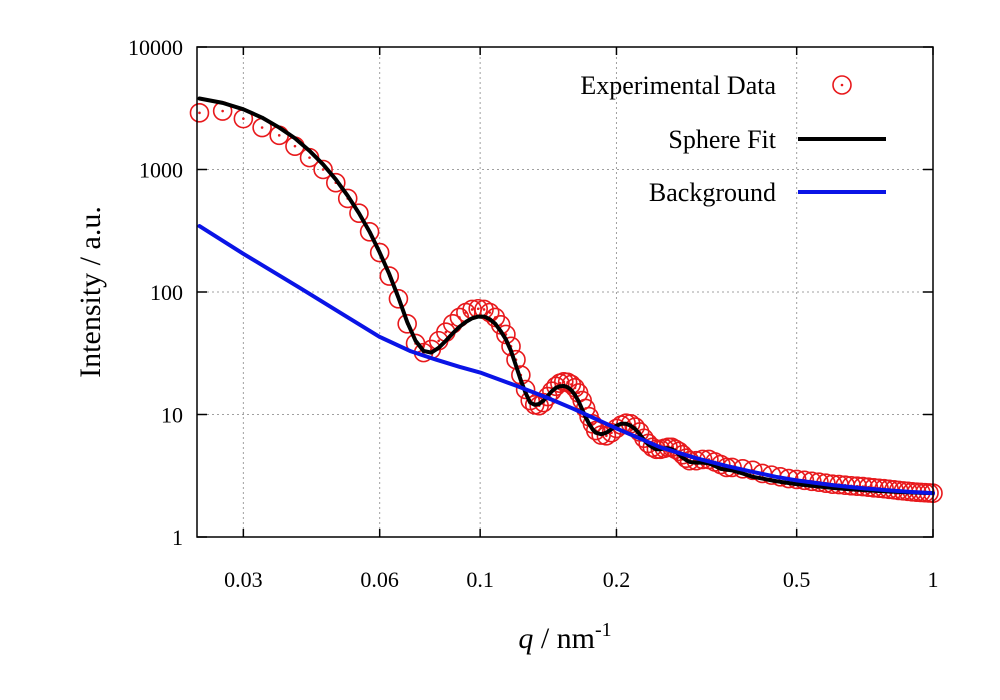 This screenshot has height=700, width=1000. What do you see at coordinates (722, 139) in the screenshot?
I see `legend-label-sphere-fit: Sphere Fit` at bounding box center [722, 139].